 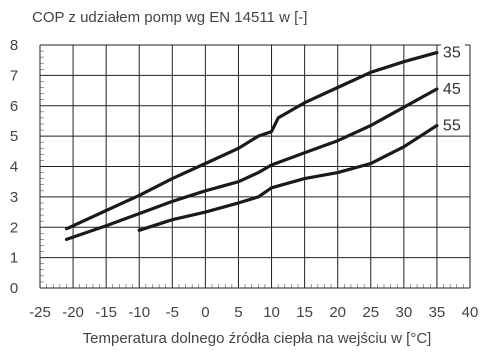 I want to click on y-tick-label: 5, so click(x=14, y=136).